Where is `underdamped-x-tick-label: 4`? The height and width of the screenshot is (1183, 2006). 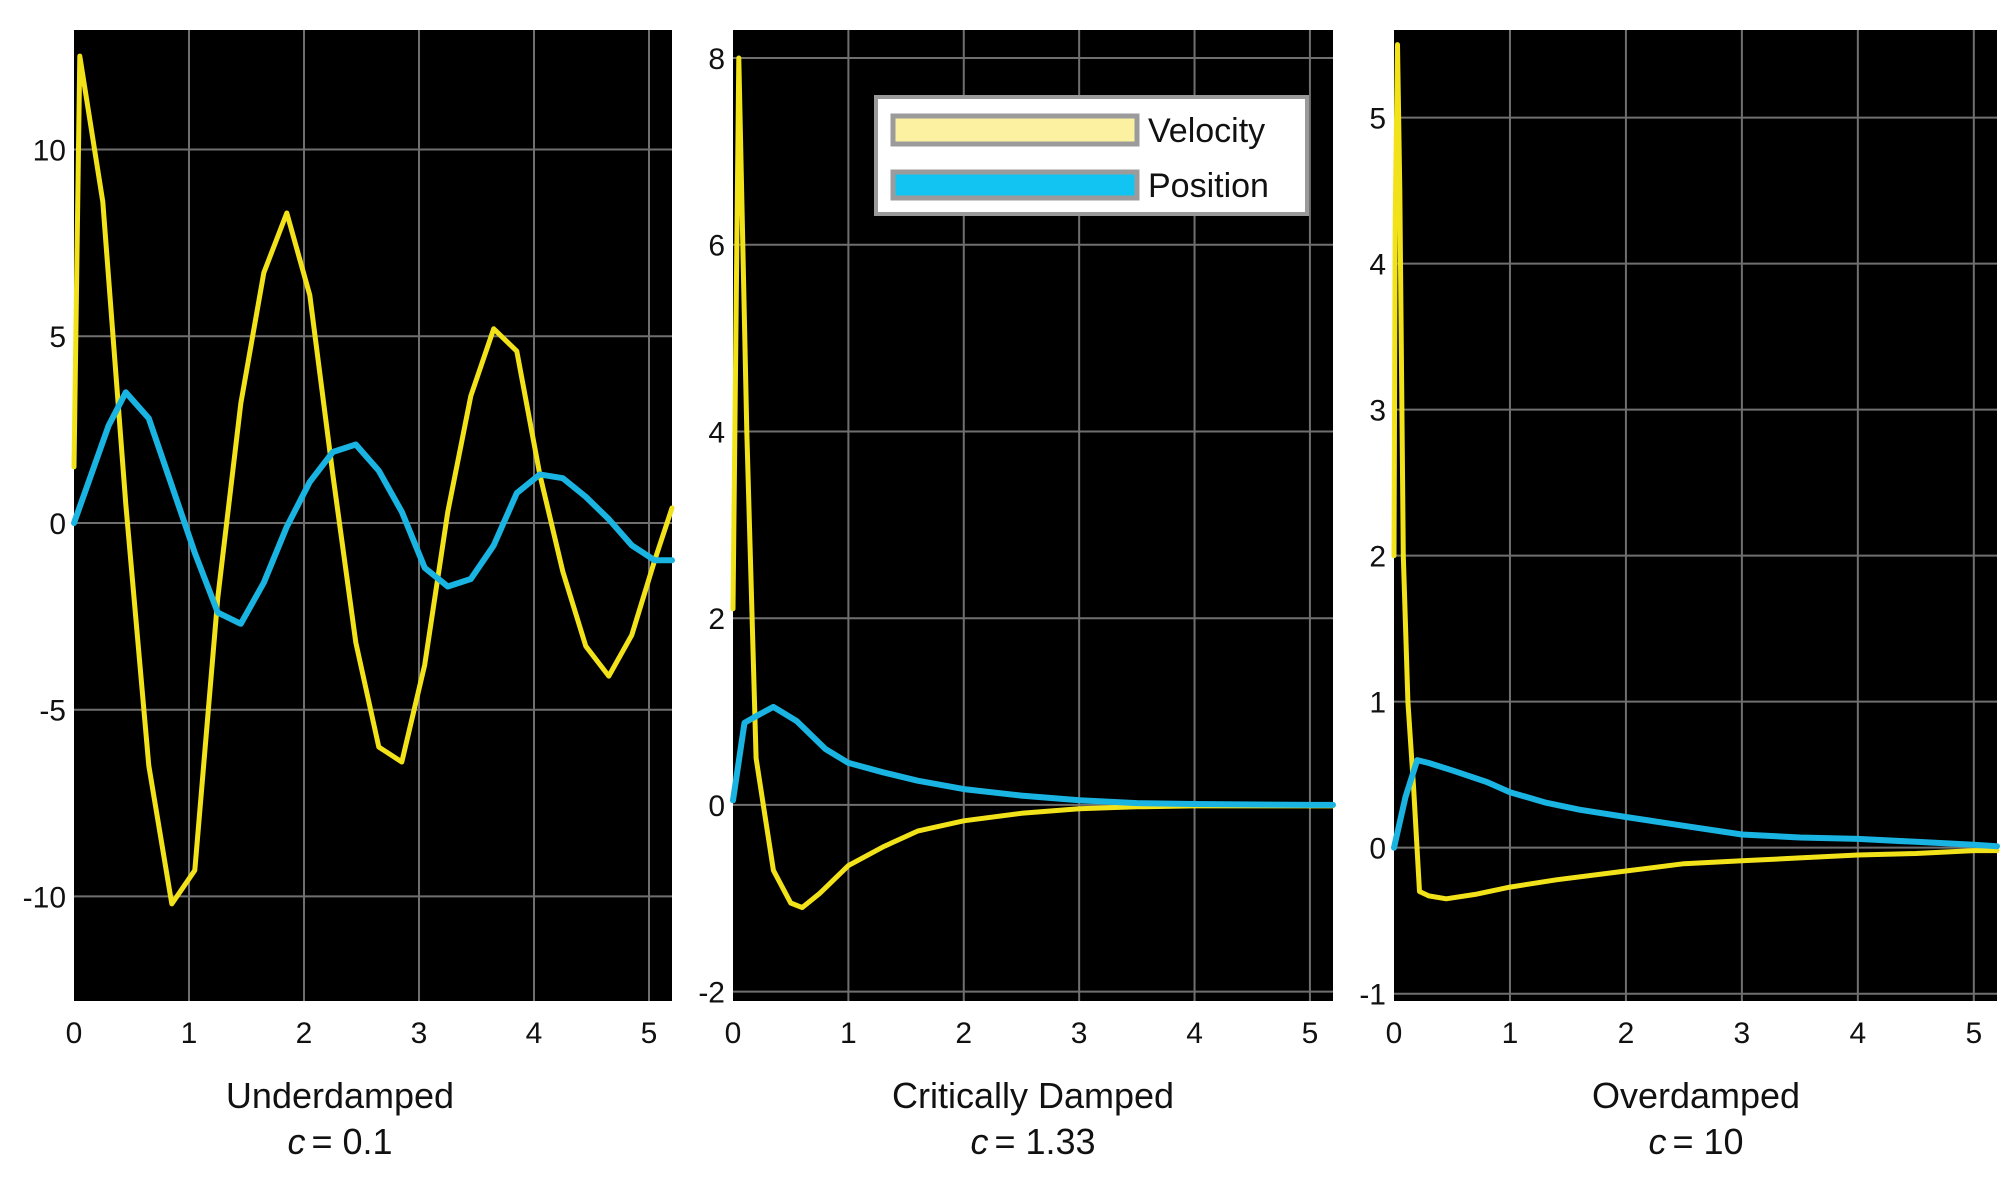
underdamped-x-tick-label: 4 is located at coordinates (534, 1033).